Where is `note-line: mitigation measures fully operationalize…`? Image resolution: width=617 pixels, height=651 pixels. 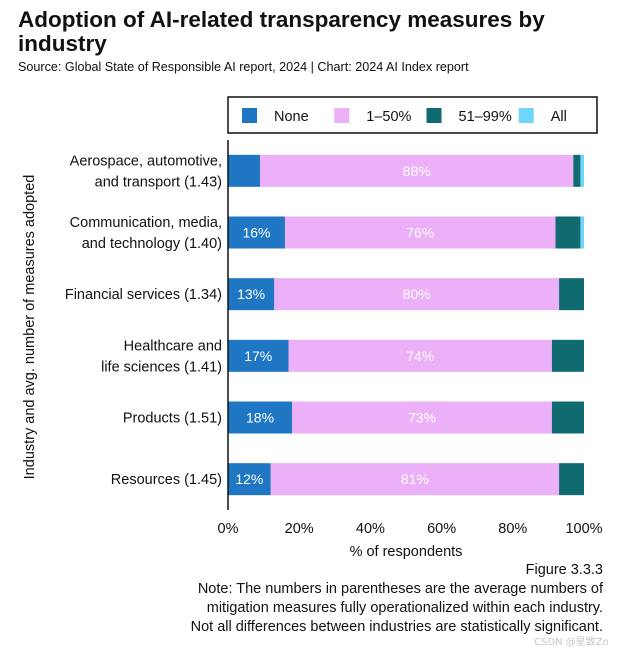
note-line: mitigation measures fully operationalize… is located at coordinates (404, 608).